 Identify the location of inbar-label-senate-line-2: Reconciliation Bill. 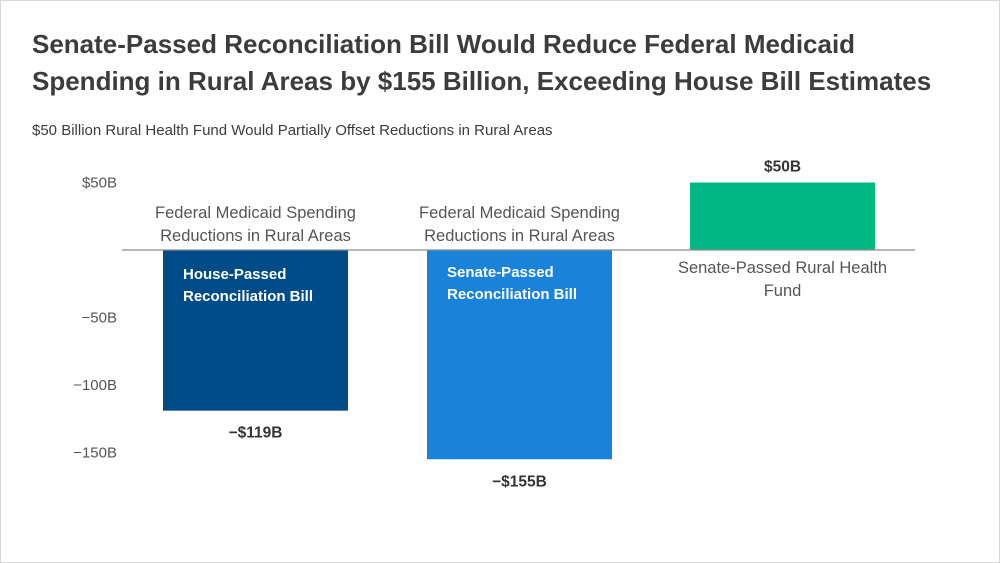
(512, 294).